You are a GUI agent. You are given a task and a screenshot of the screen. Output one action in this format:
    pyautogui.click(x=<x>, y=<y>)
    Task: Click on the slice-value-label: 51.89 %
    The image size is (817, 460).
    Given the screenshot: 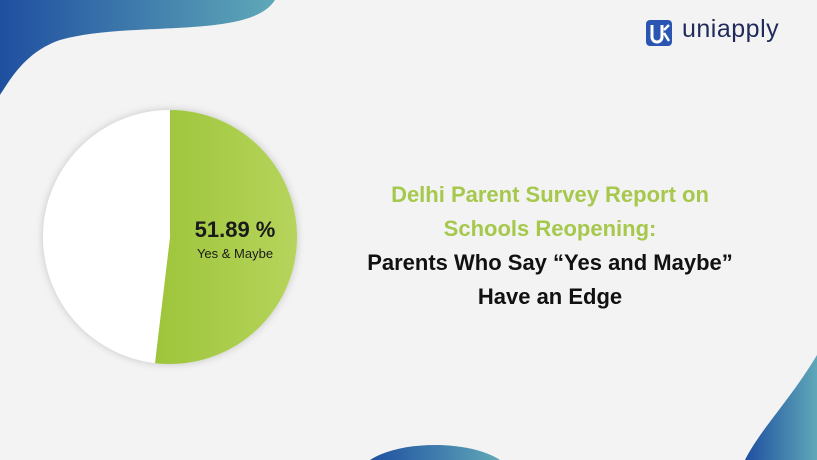 What is the action you would take?
    pyautogui.click(x=235, y=229)
    